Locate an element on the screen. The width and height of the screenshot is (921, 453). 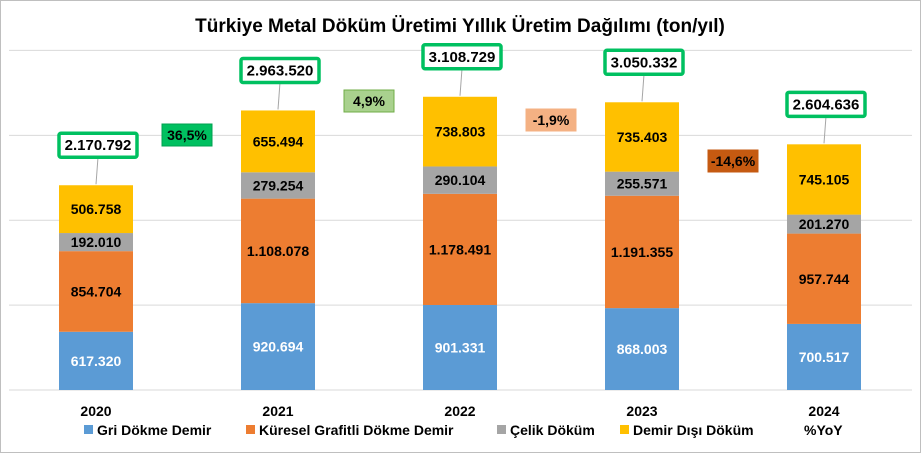
yoy-label: 36,5% is located at coordinates (187, 135).